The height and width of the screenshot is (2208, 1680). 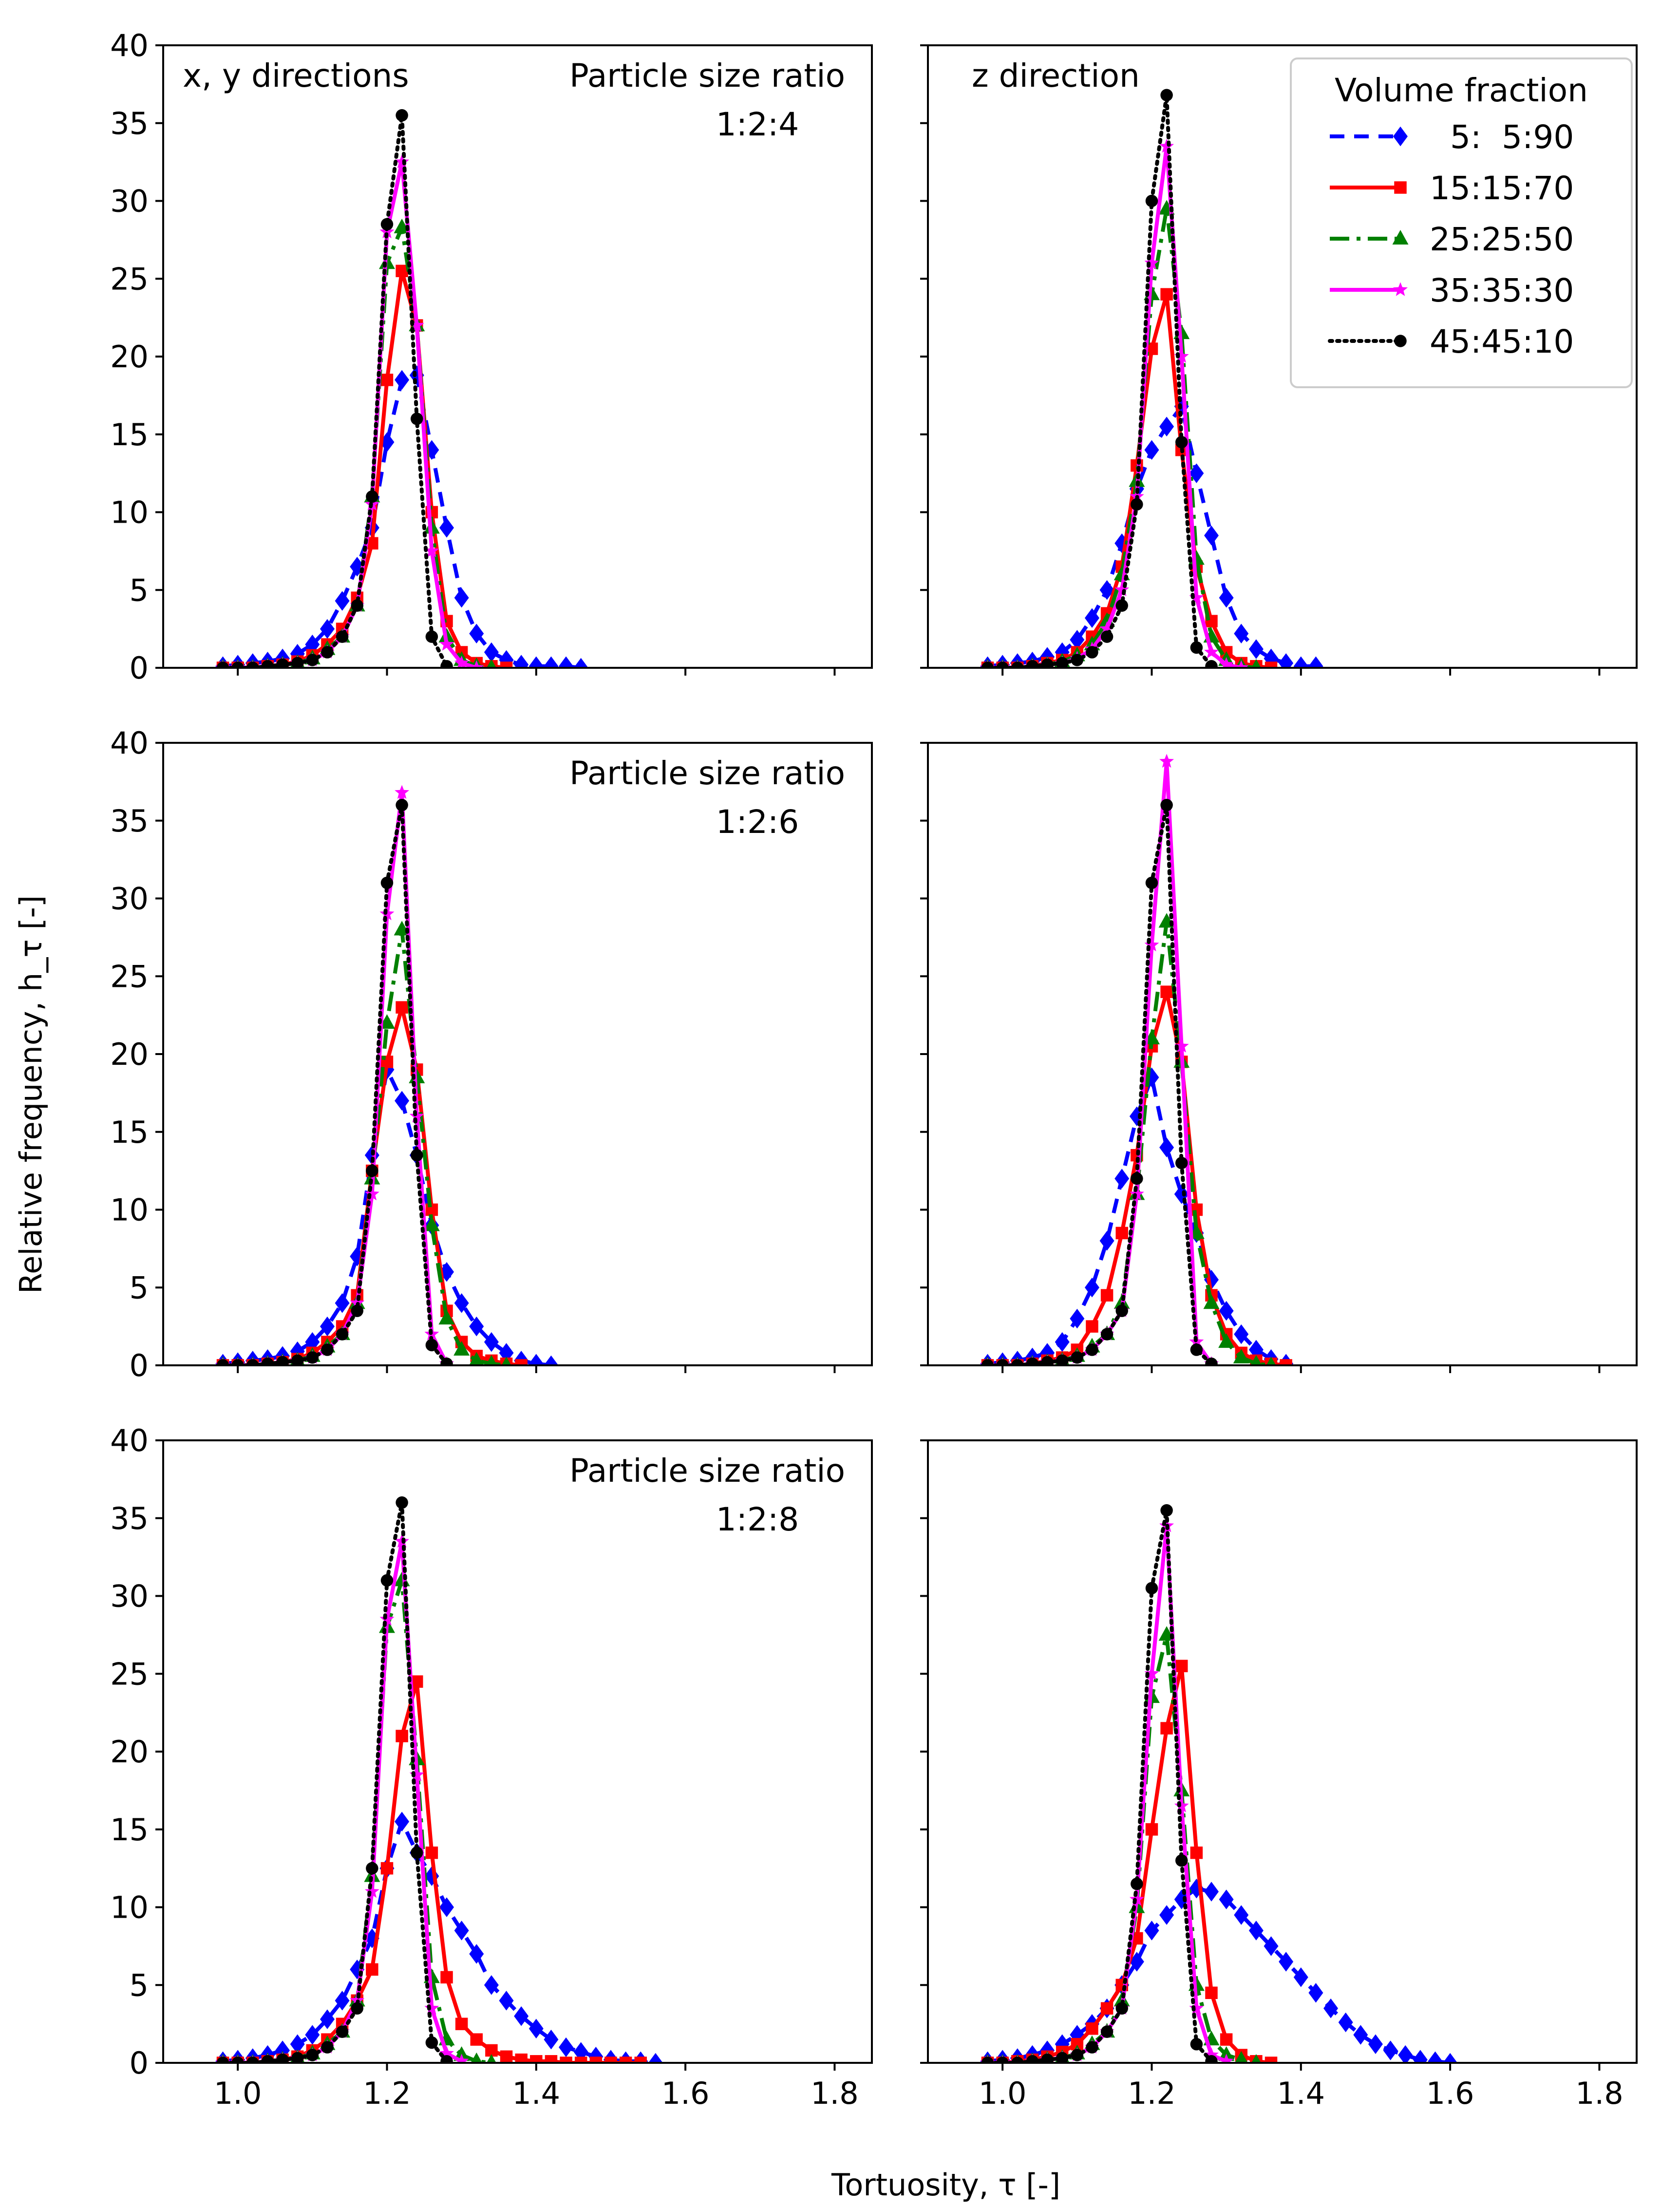 I want to click on legend-label: 25:25:50, so click(x=1502, y=239).